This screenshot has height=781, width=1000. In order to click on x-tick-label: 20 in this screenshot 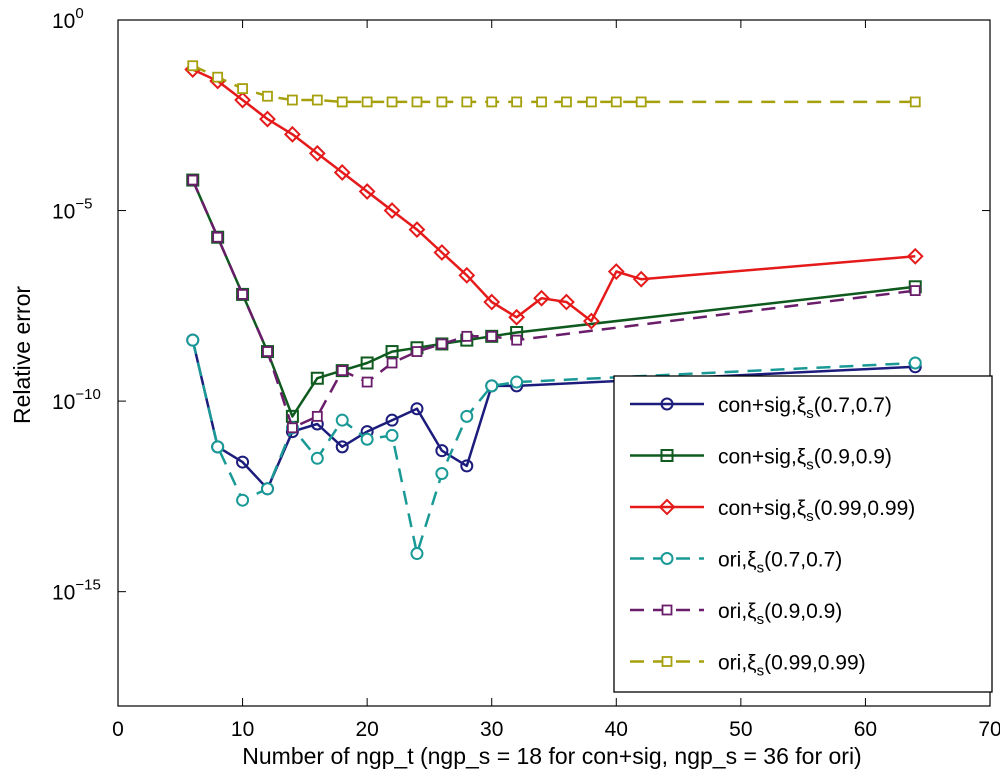, I will do `click(366, 729)`.